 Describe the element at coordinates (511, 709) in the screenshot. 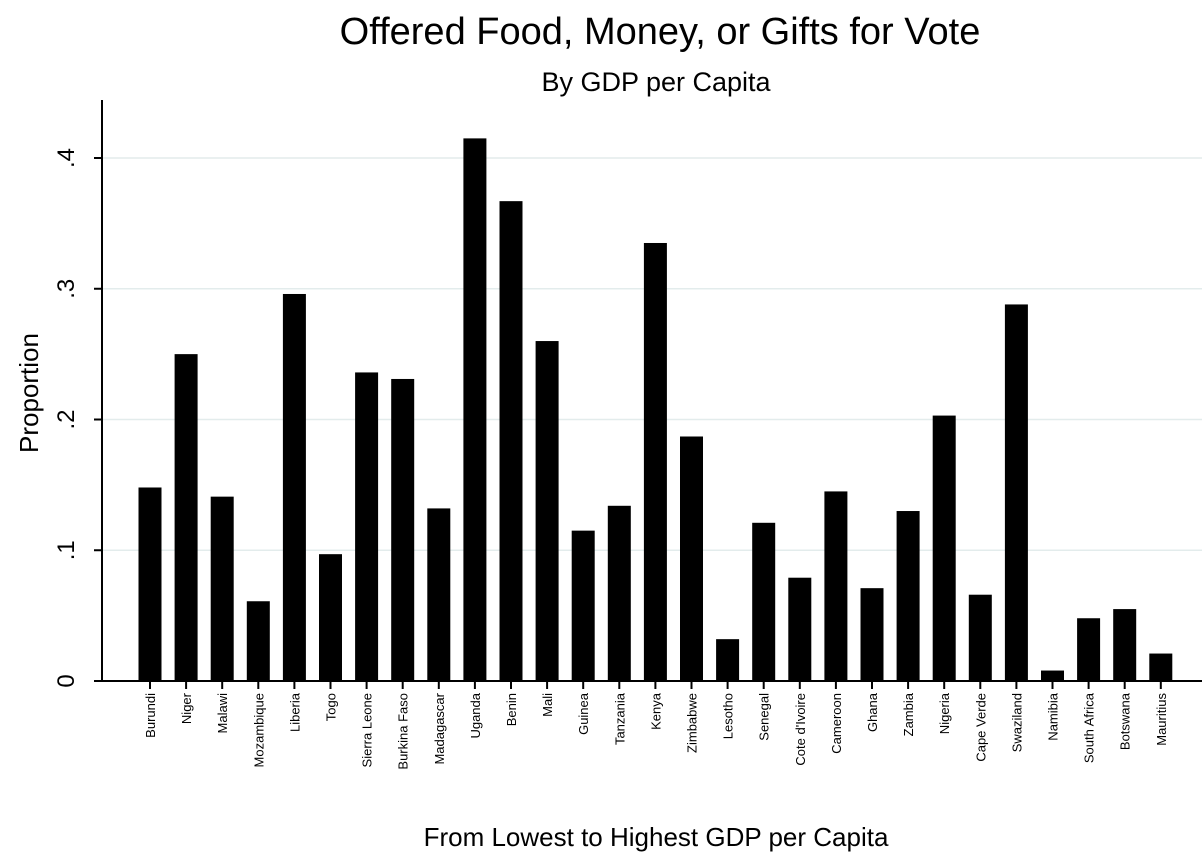

I see `x-tick-label: Benin` at that location.